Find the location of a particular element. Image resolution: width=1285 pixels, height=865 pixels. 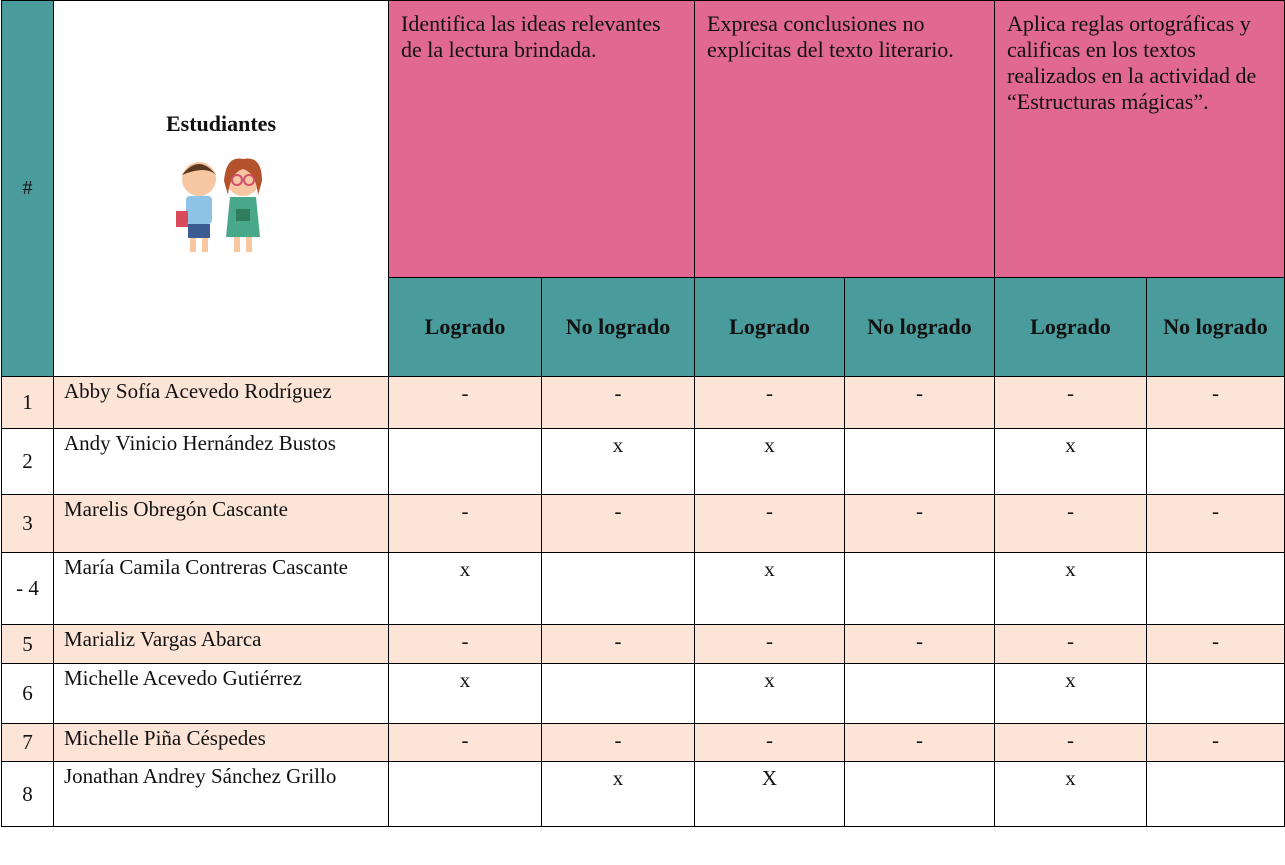

row-number: 2 is located at coordinates (27, 461).